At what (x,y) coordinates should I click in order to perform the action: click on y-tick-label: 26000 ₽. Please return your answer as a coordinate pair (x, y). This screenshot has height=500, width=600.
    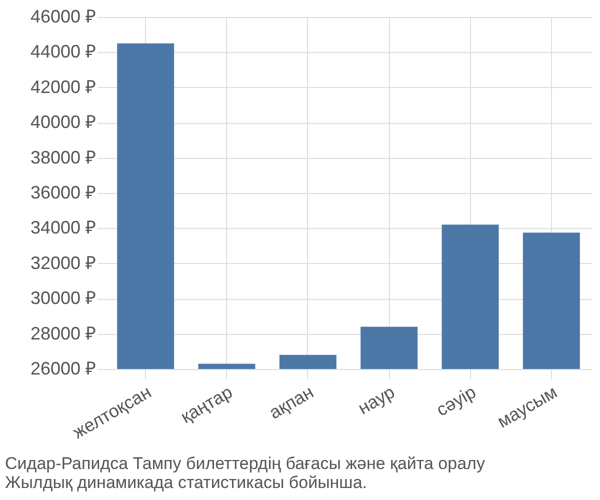
    Looking at the image, I should click on (63, 368).